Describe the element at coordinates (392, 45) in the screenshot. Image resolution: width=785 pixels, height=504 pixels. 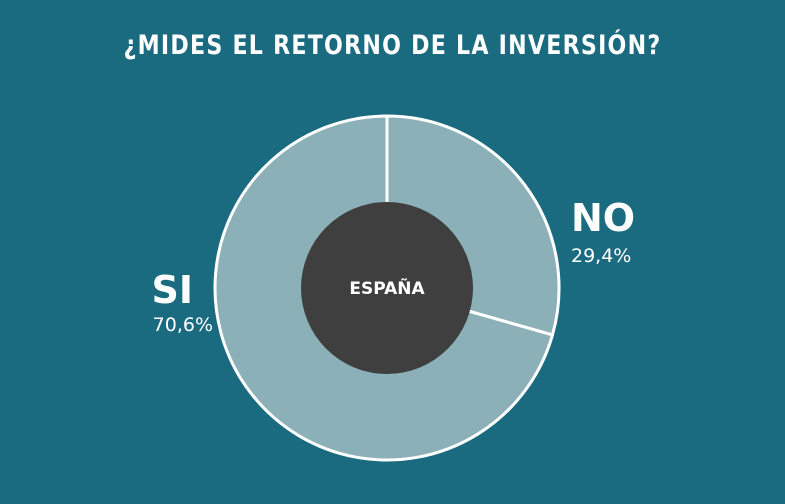
I see `chart-title: ¿MIDES EL RETORNO DE LA INVERSIÓN?` at that location.